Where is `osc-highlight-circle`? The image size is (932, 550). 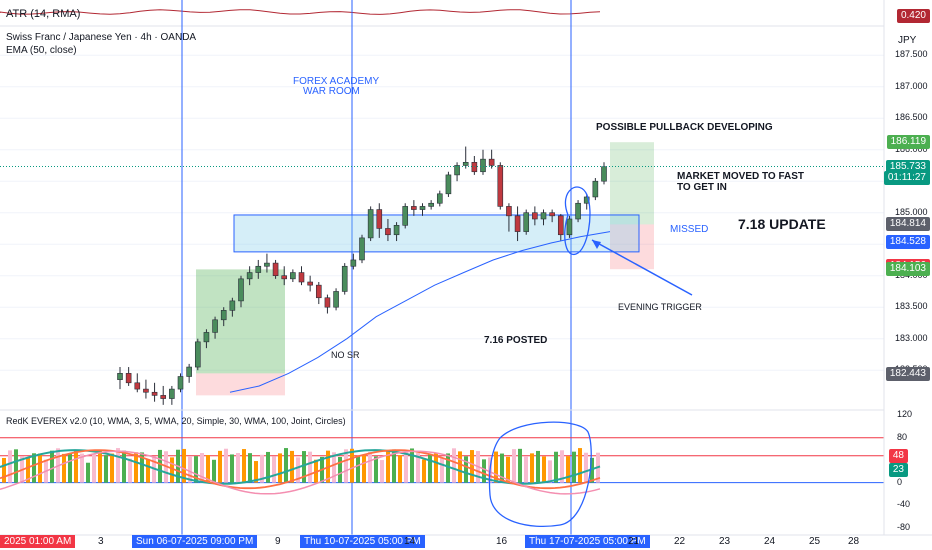
osc-highlight-circle is located at coordinates (540, 474).